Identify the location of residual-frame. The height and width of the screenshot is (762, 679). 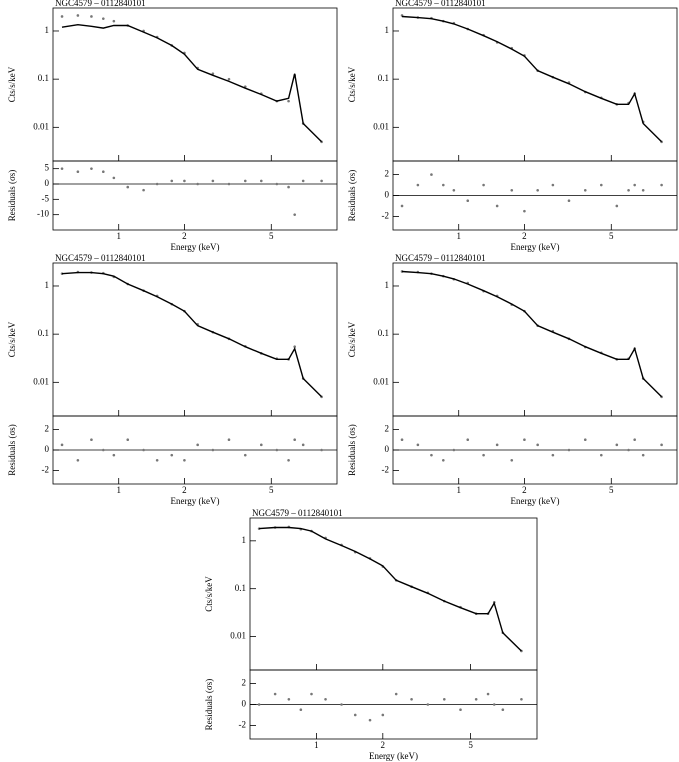
(195, 195).